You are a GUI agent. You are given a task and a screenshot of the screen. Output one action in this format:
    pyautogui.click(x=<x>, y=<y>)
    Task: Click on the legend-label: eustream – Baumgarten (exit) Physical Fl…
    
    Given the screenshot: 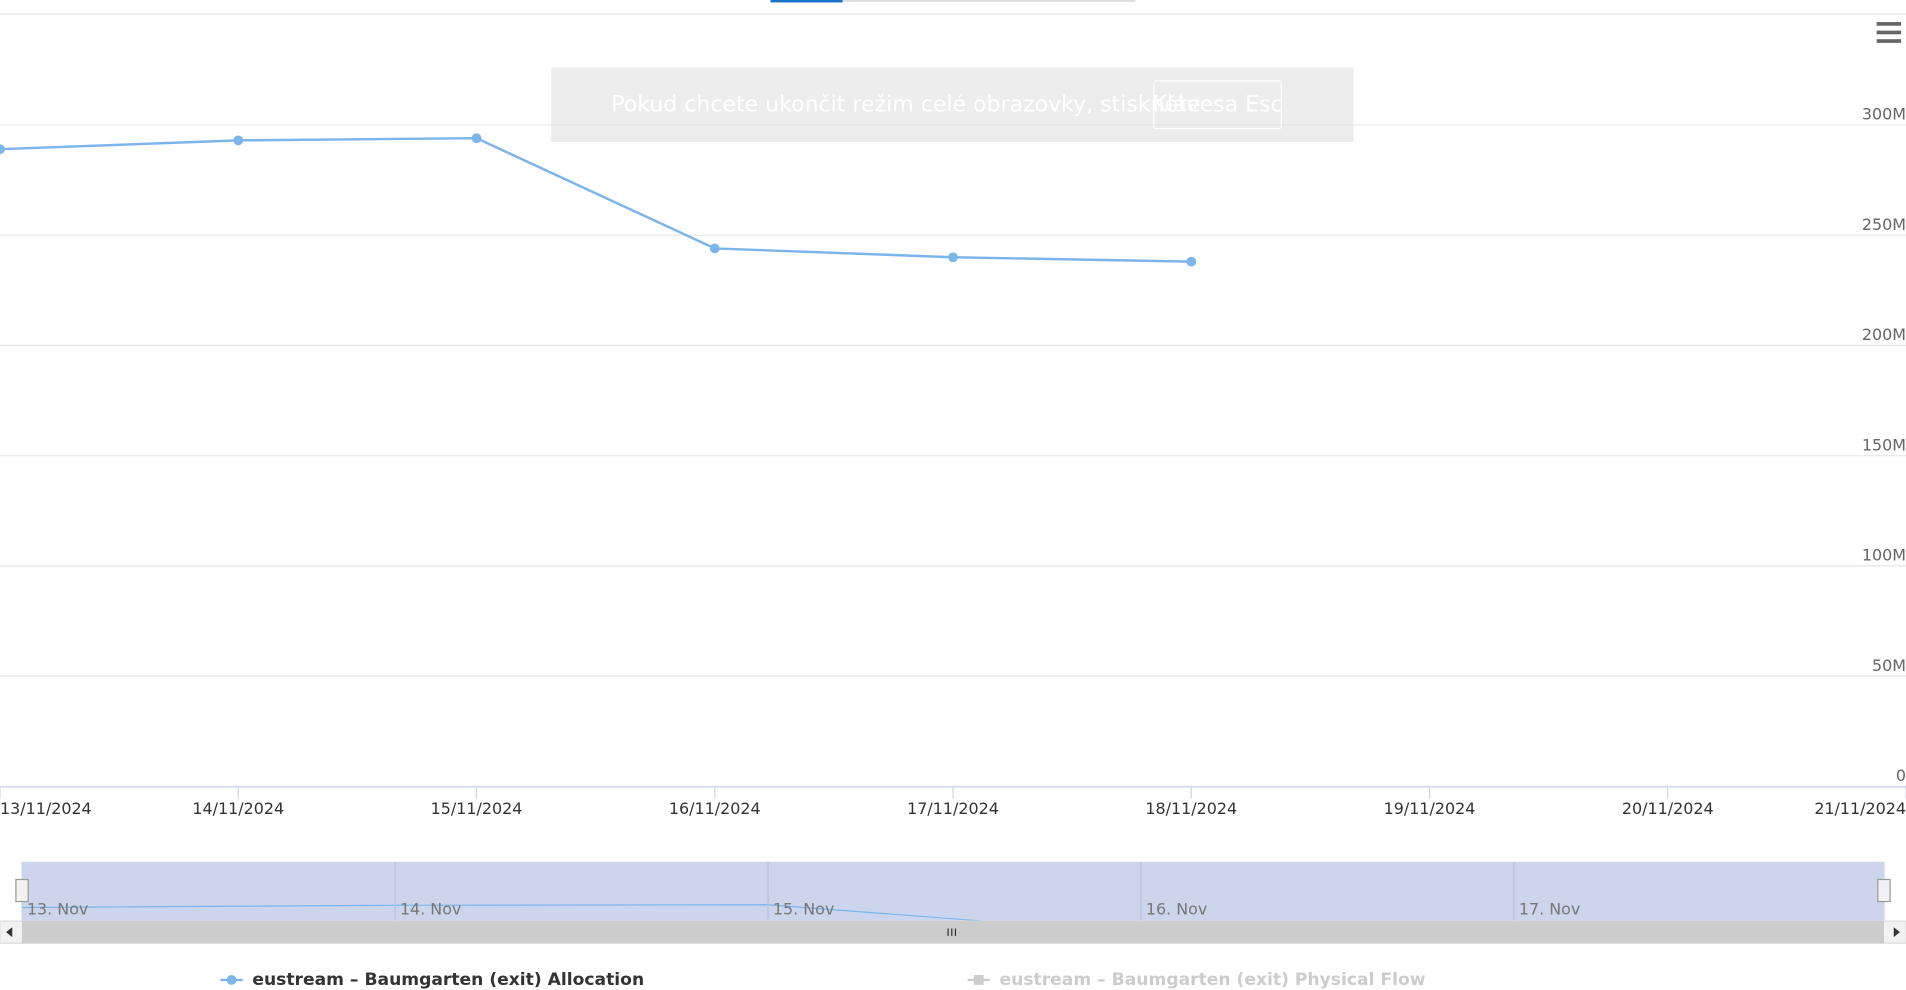 What is the action you would take?
    pyautogui.click(x=1213, y=980)
    